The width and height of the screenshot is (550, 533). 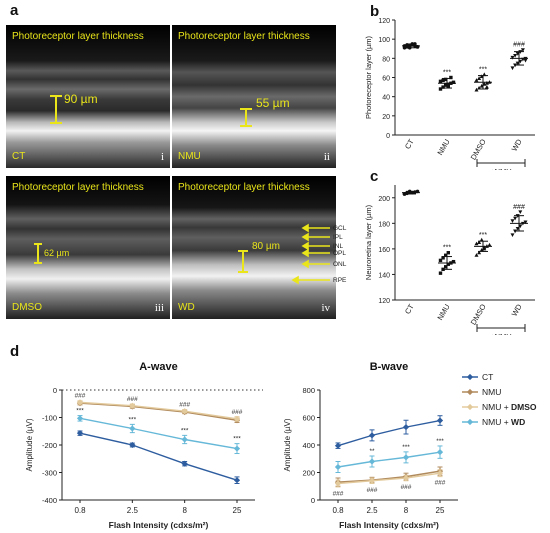 What do you see at coordinates (308, 390) in the screenshot?
I see `y-tick-label: 800` at bounding box center [308, 390].